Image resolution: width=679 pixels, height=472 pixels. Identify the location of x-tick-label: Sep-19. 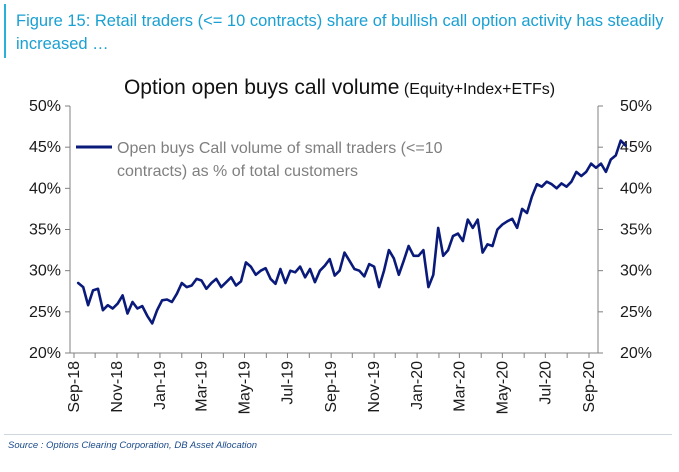
(331, 387).